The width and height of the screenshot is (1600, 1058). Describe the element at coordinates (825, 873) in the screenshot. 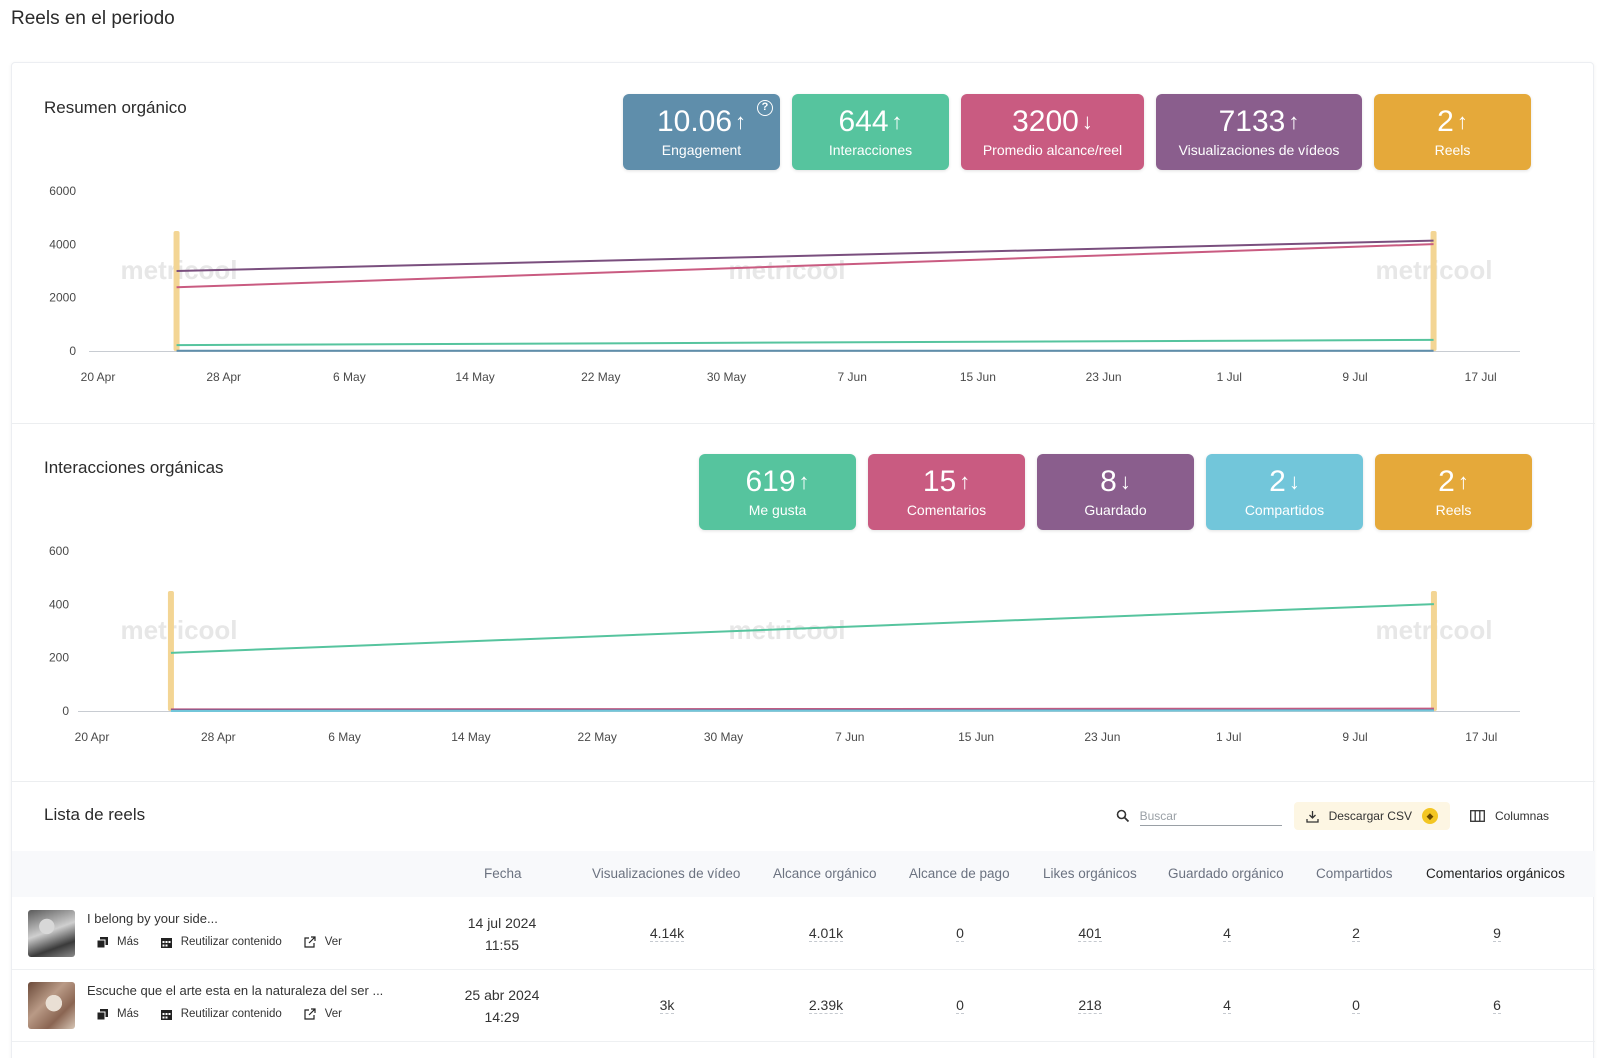

I see `column-header-organic-reach: Alcance orgánico` at that location.